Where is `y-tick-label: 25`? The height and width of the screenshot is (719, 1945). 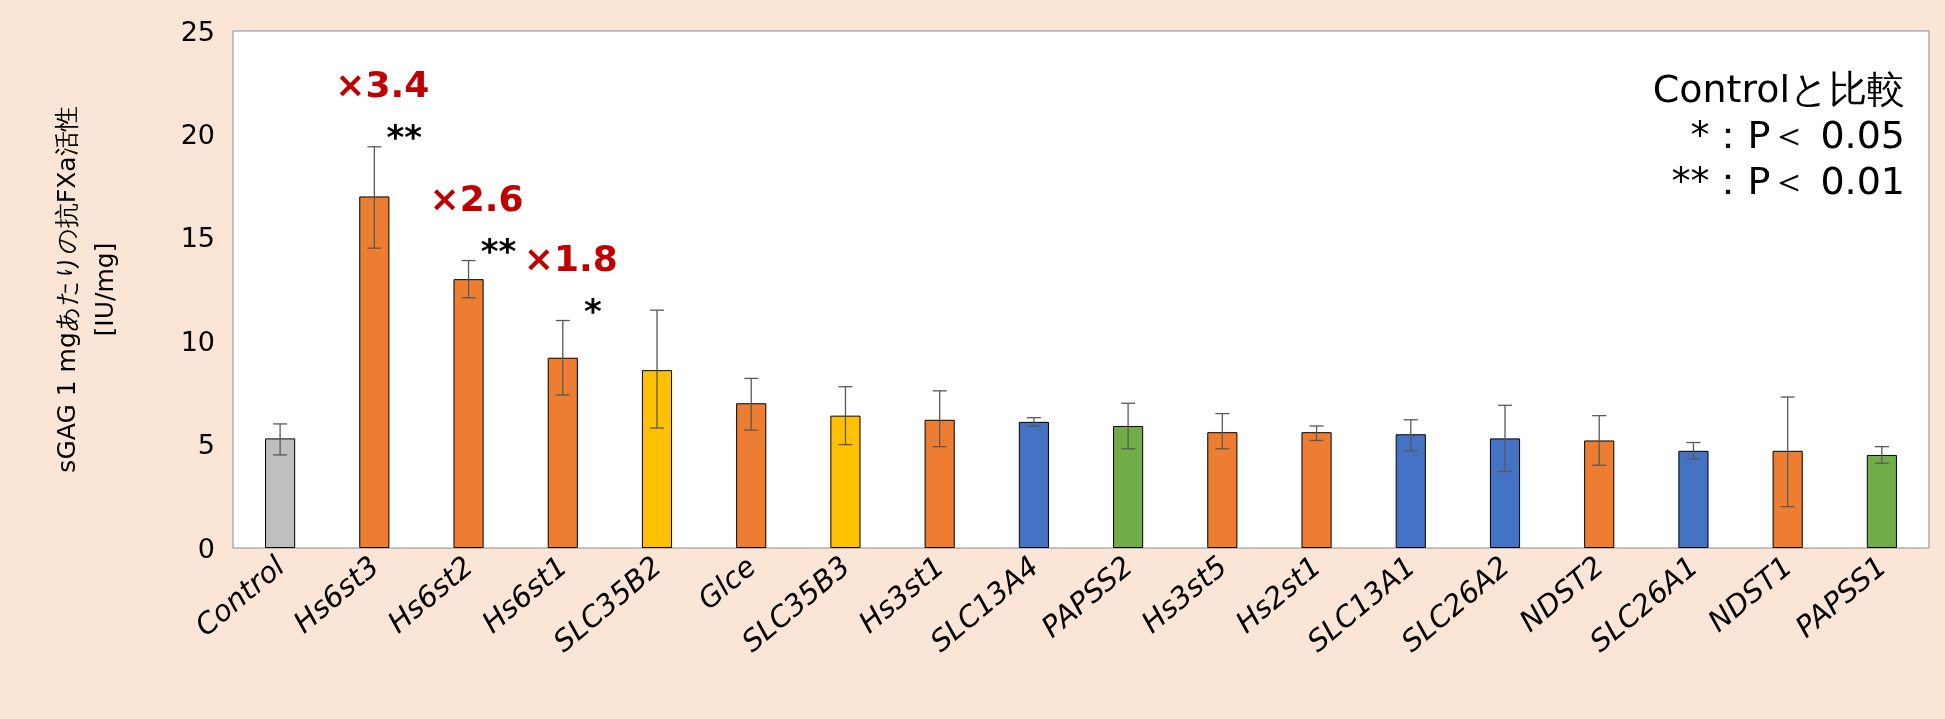 y-tick-label: 25 is located at coordinates (197, 31).